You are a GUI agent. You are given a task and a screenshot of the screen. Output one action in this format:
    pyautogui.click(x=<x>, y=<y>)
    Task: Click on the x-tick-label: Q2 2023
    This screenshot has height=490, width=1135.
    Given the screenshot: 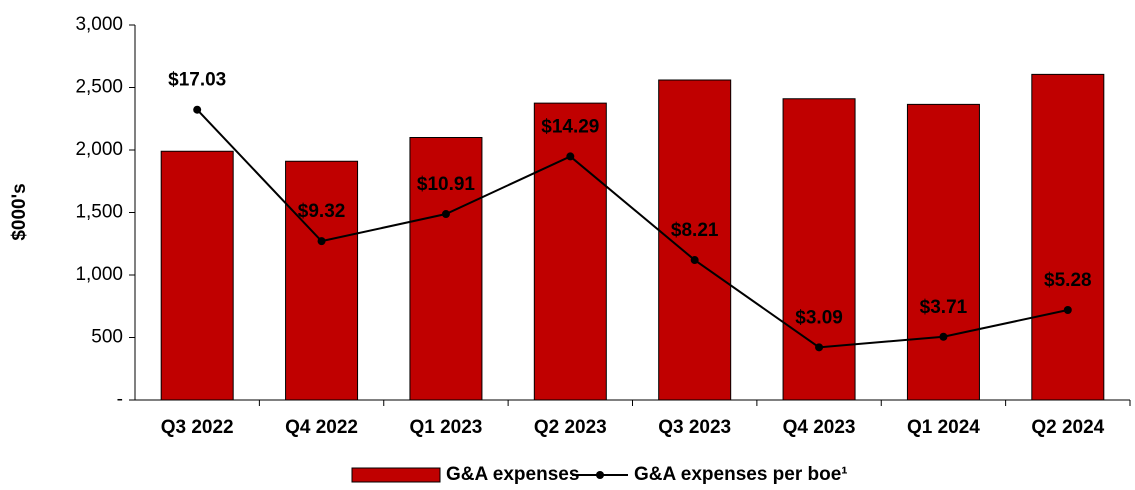 What is the action you would take?
    pyautogui.click(x=570, y=427)
    